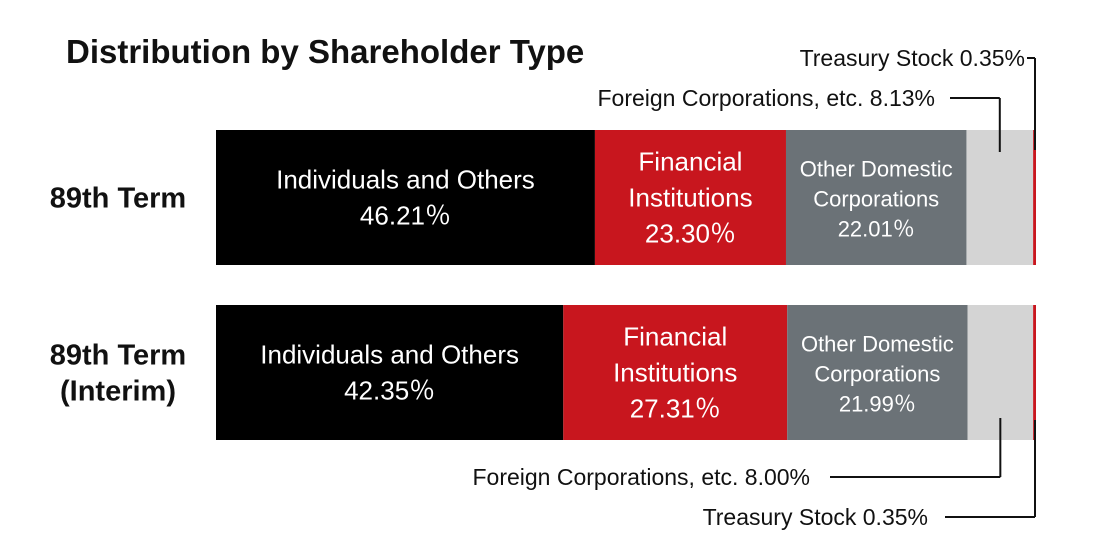  I want to click on chart-title: Distribution by Shareholder Type, so click(325, 51).